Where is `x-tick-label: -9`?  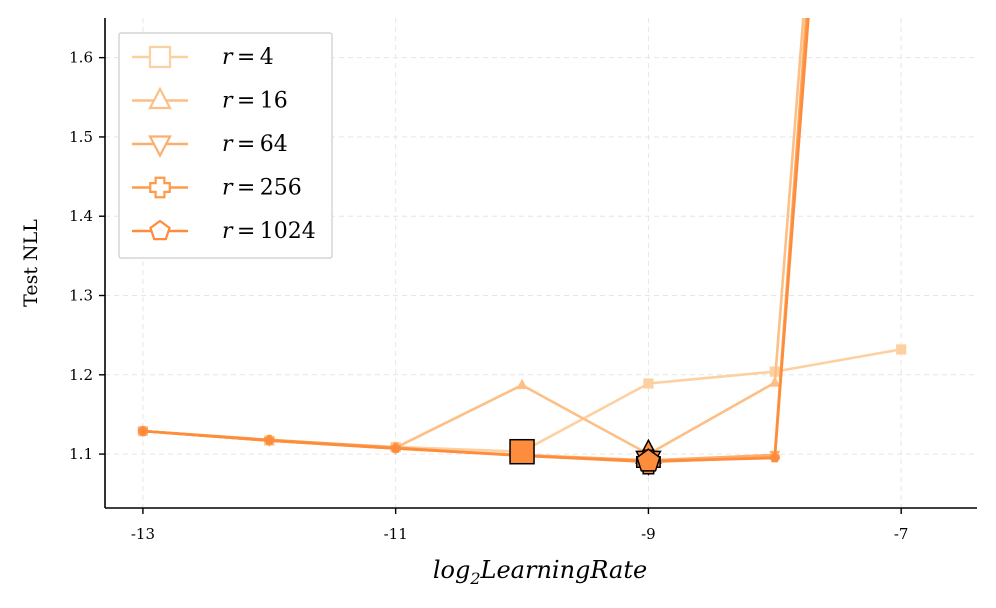 x-tick-label: -9 is located at coordinates (648, 534).